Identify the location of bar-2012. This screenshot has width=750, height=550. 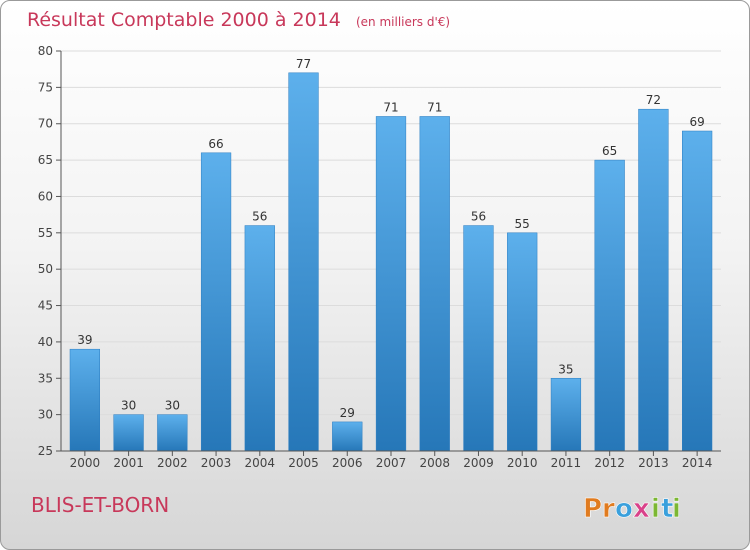
(609, 305).